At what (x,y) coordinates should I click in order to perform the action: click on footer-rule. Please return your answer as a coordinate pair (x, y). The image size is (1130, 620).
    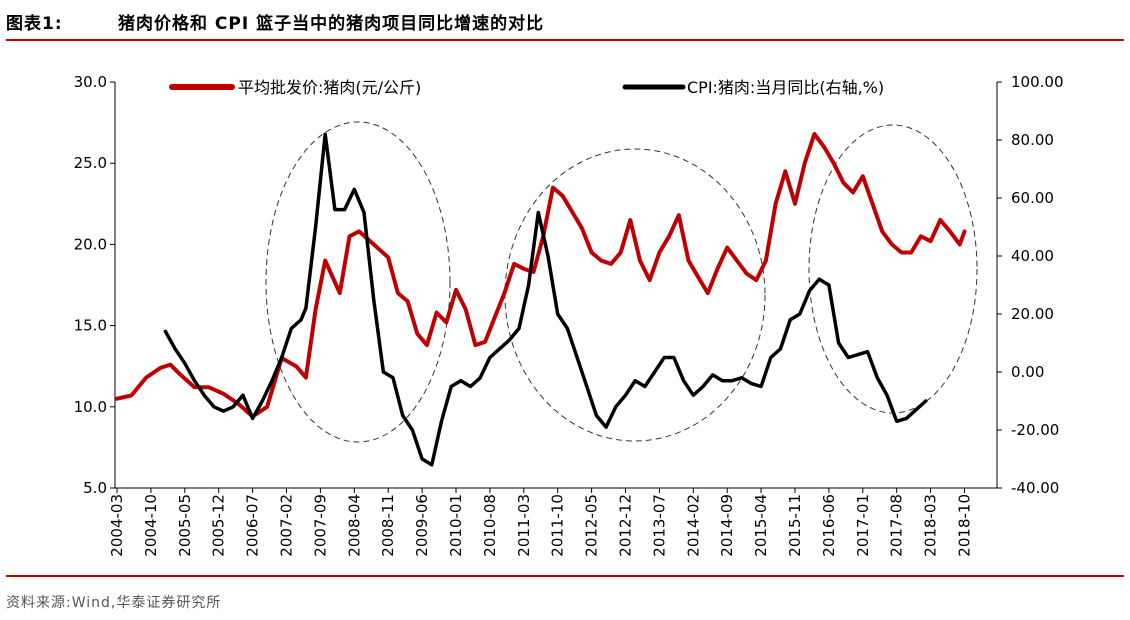
    Looking at the image, I should click on (565, 576).